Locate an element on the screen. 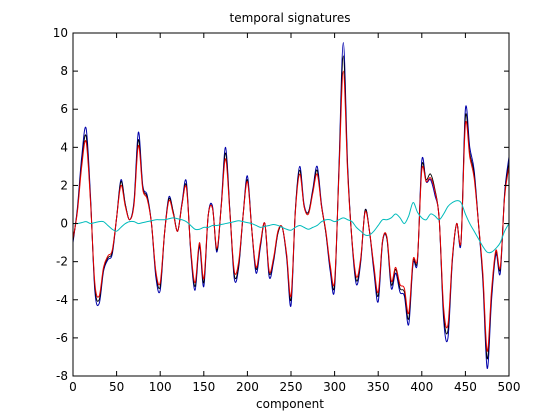 Image resolution: width=560 pixels, height=420 pixels. y-tick-label: -2 is located at coordinates (62, 262).